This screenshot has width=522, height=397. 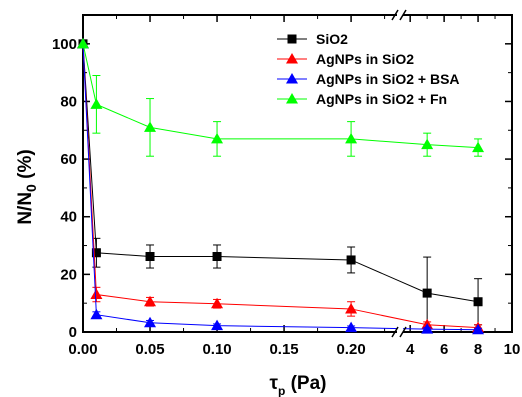 What do you see at coordinates (283, 349) in the screenshot?
I see `x-tick-label: 0.15` at bounding box center [283, 349].